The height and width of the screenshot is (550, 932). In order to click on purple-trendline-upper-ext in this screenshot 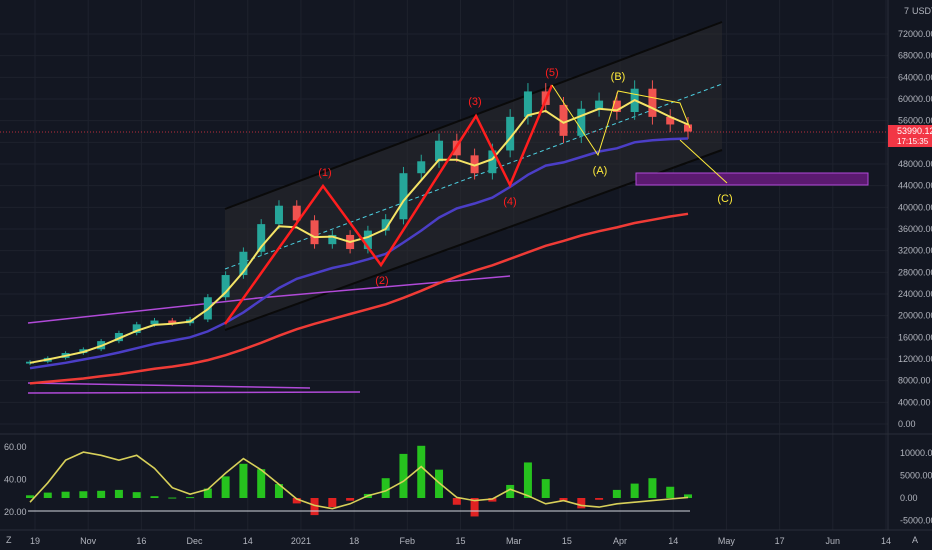, I will do `click(384, 287)`.